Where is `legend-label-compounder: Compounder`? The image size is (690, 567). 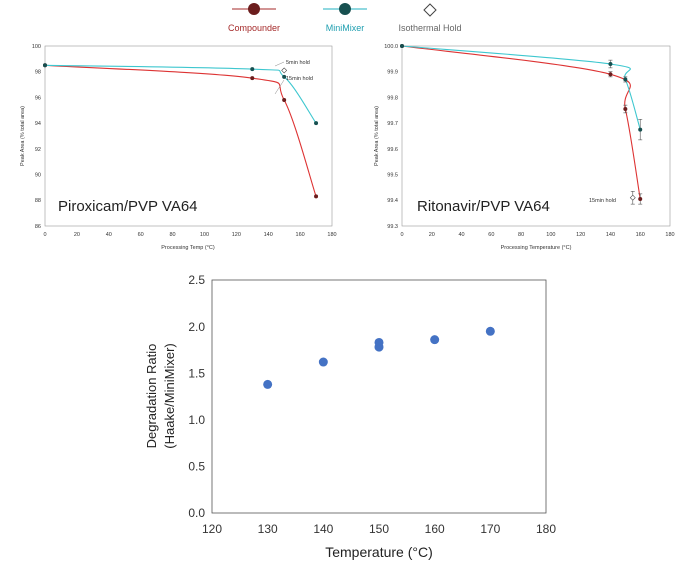 legend-label-compounder: Compounder is located at coordinates (254, 28).